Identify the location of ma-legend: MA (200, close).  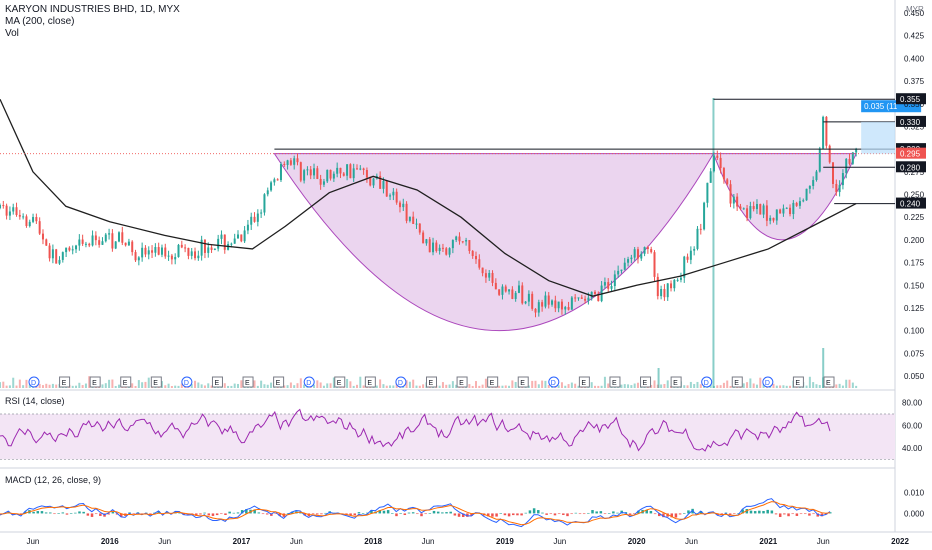
(40, 21).